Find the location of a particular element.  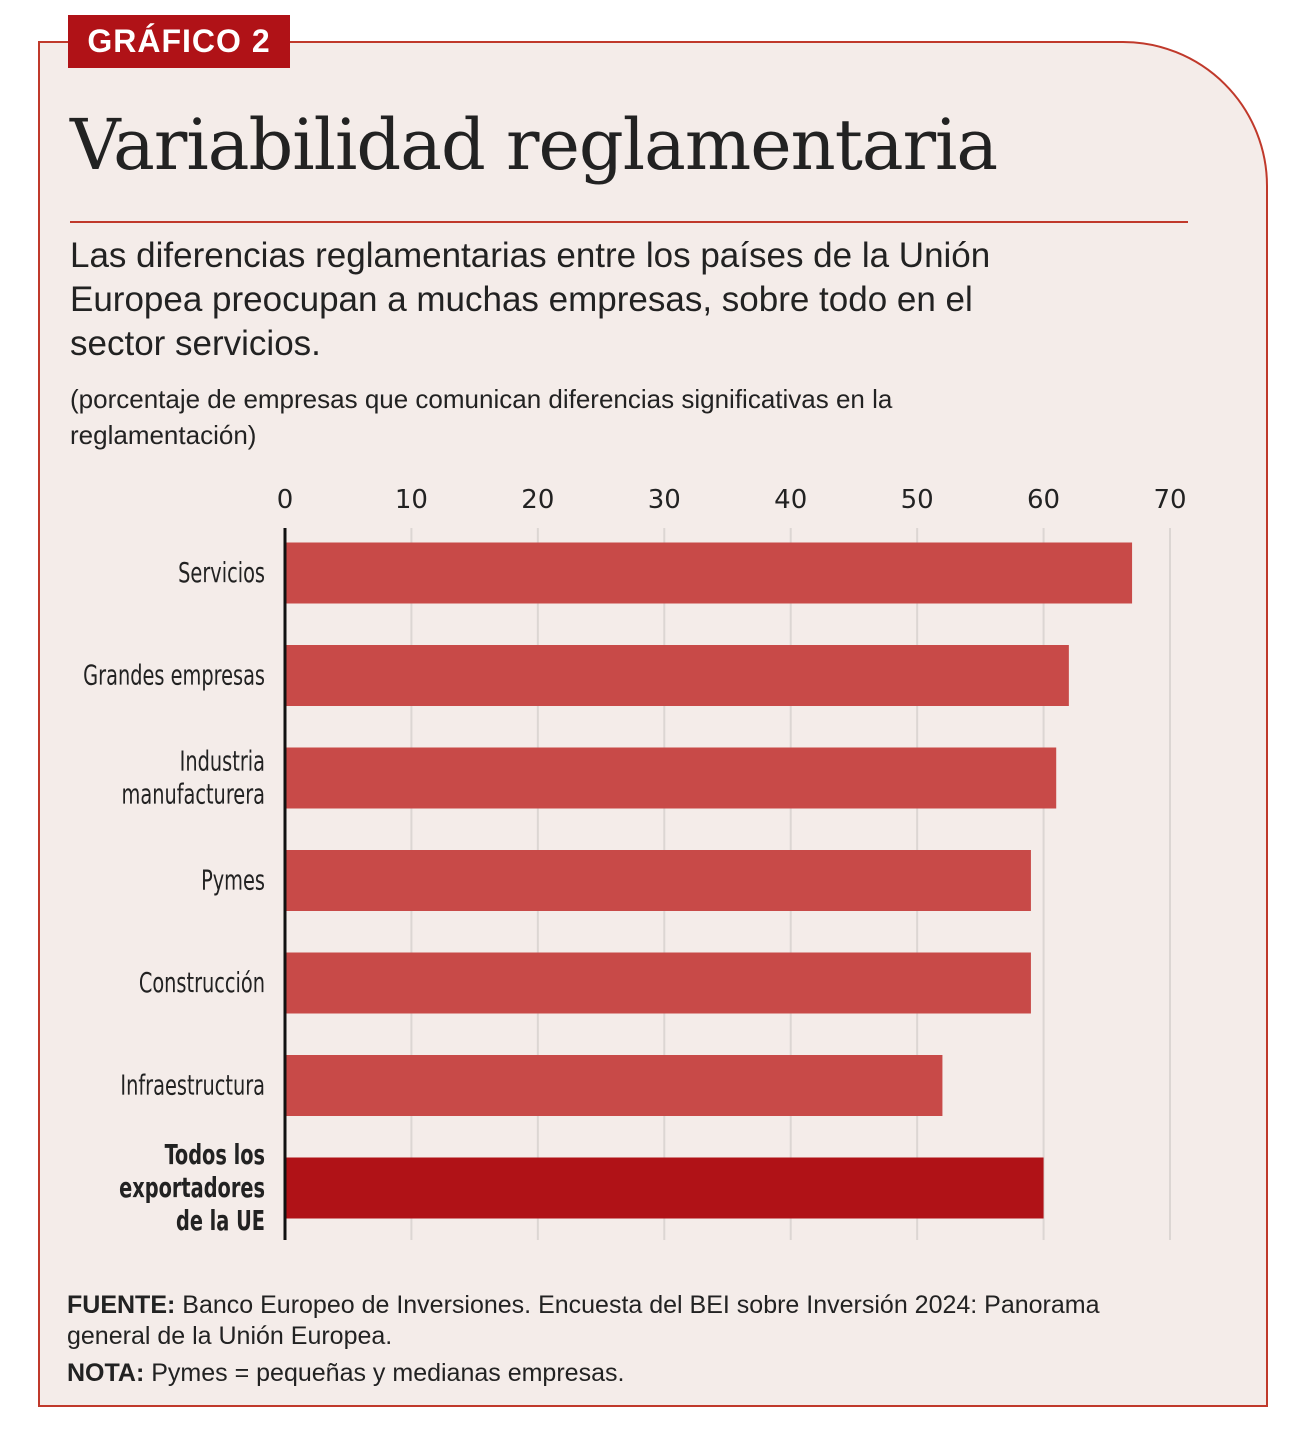

title-divider is located at coordinates (629, 222).